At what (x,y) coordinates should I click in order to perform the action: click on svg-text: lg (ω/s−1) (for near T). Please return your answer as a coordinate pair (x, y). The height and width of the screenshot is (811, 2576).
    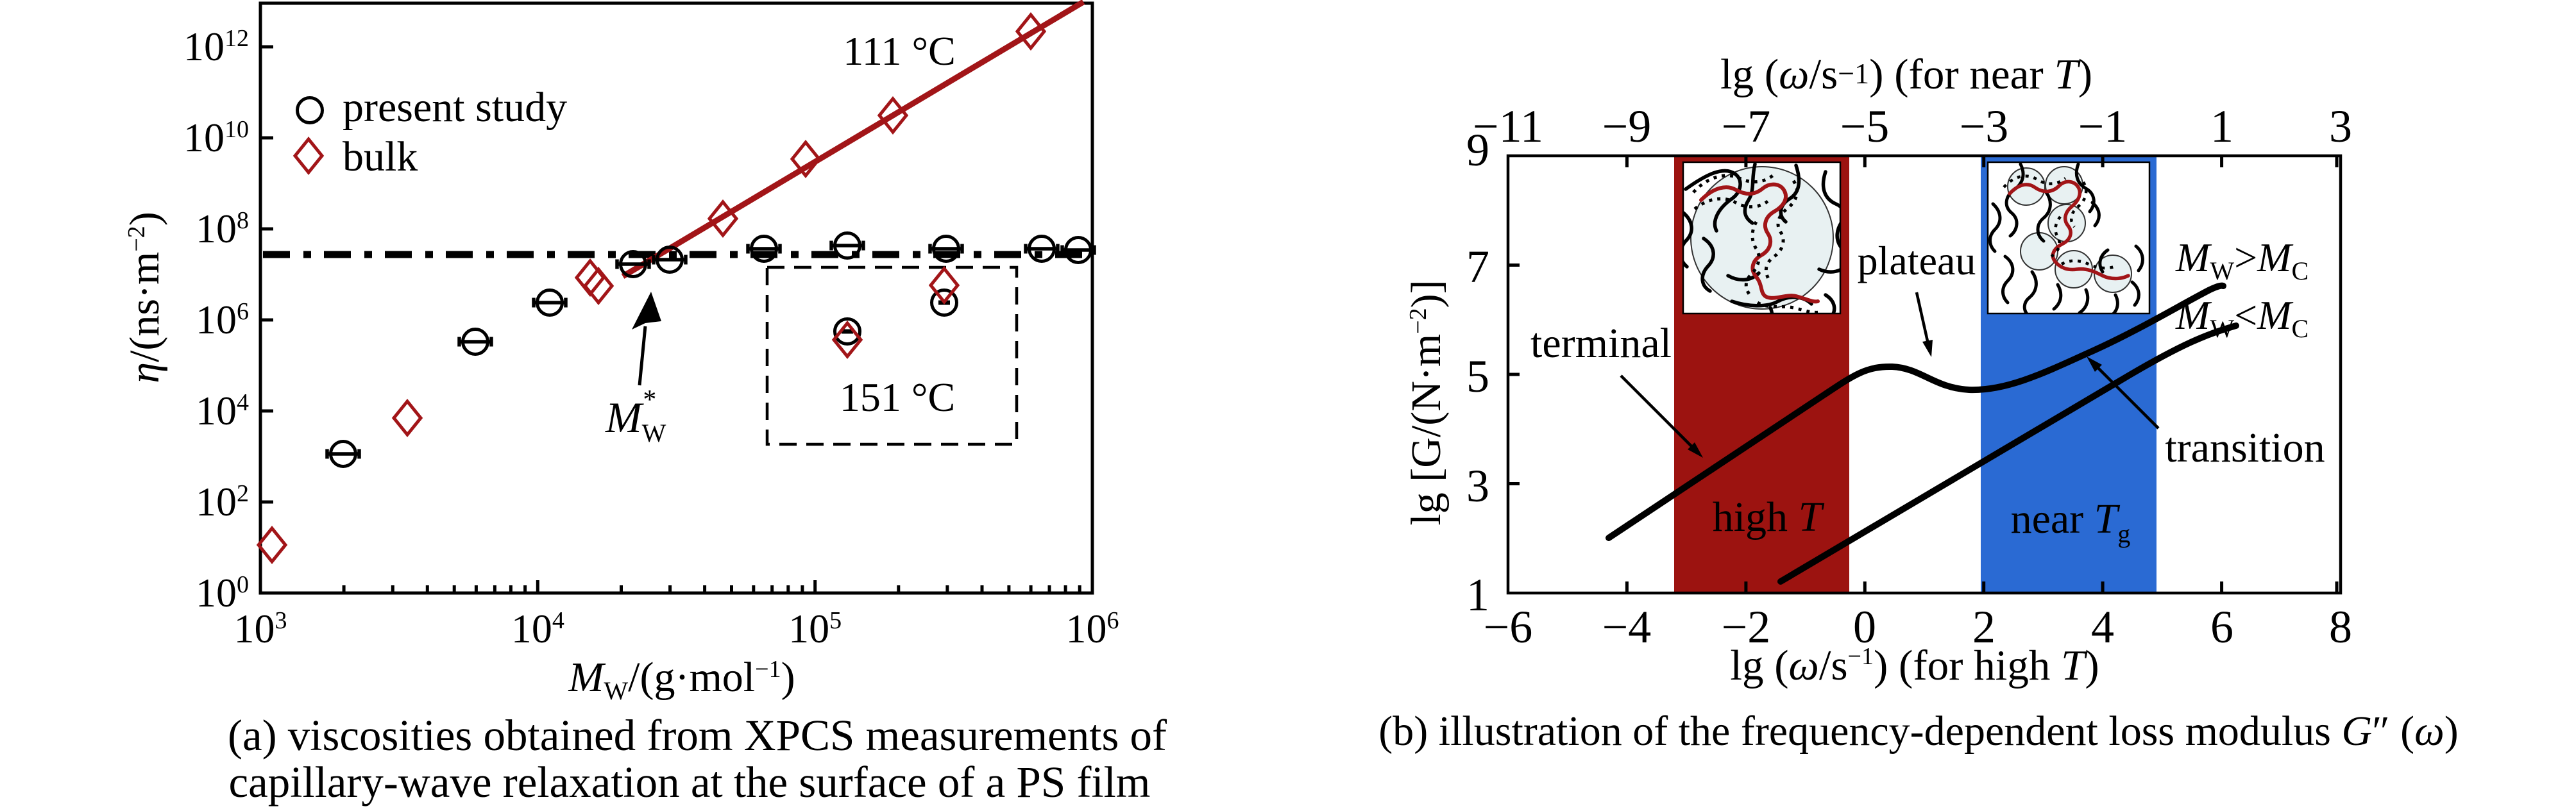
    Looking at the image, I should click on (1906, 74).